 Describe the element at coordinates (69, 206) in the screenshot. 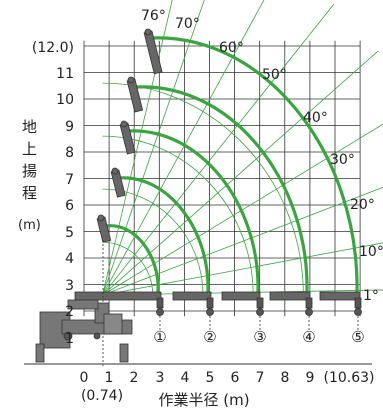

I see `y-tick-6: 6` at that location.